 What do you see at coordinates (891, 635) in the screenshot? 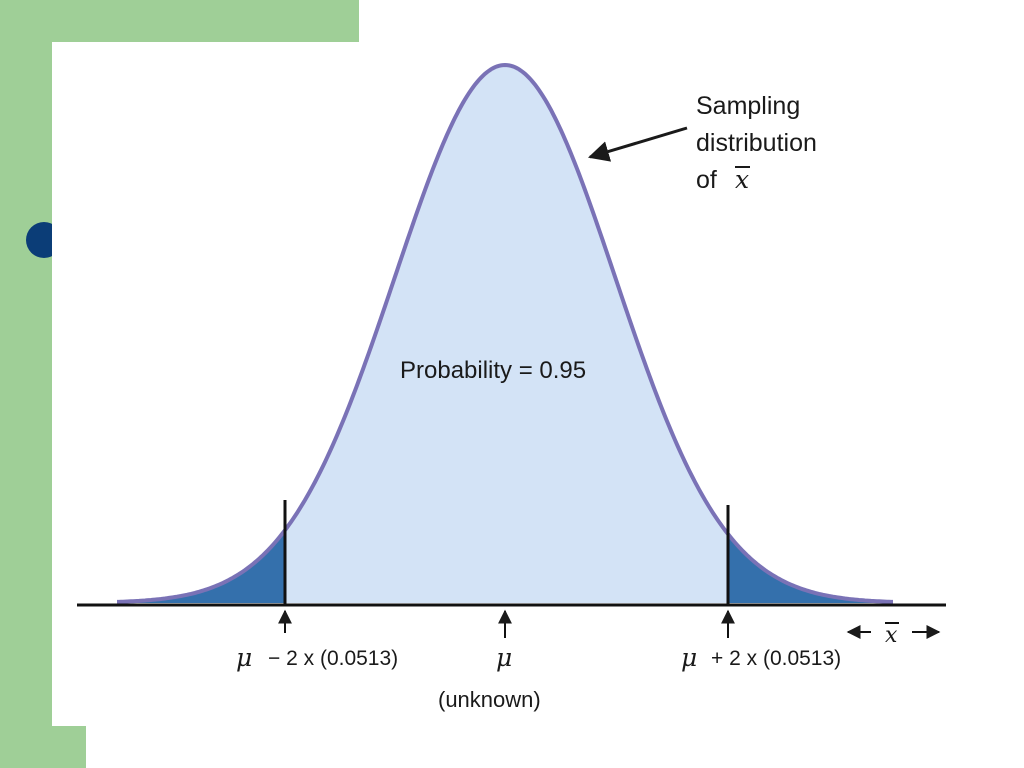
I see `axis-x-bar-symbol: x` at bounding box center [891, 635].